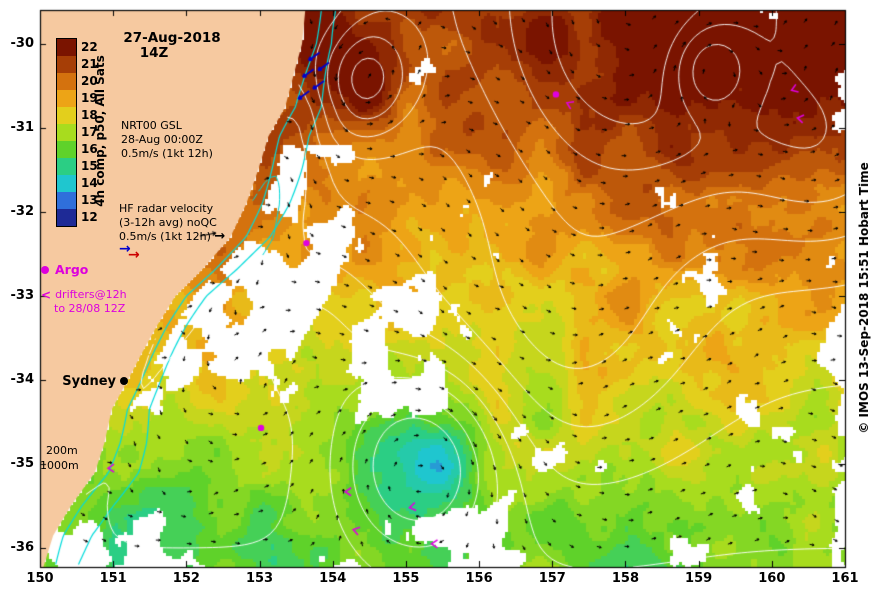 The width and height of the screenshot is (879, 600). What do you see at coordinates (166, 208) in the screenshot?
I see `hf-line-1: HF radar velocity` at bounding box center [166, 208].